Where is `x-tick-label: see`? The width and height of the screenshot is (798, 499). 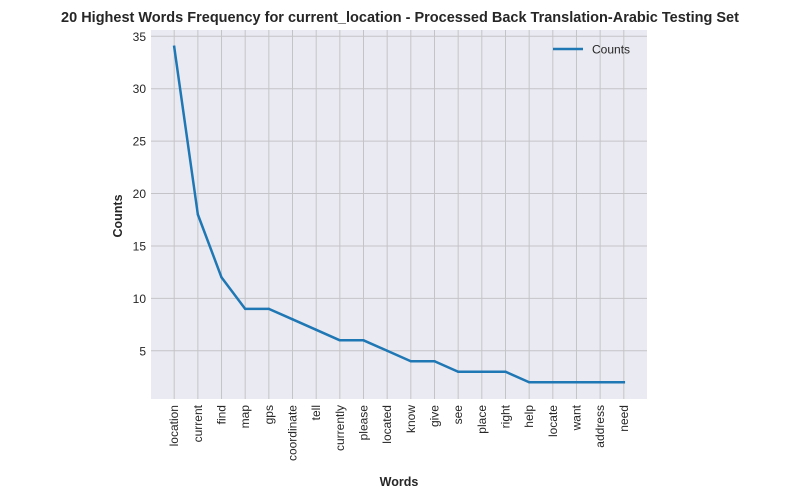 x-tick-label: see is located at coordinates (458, 415).